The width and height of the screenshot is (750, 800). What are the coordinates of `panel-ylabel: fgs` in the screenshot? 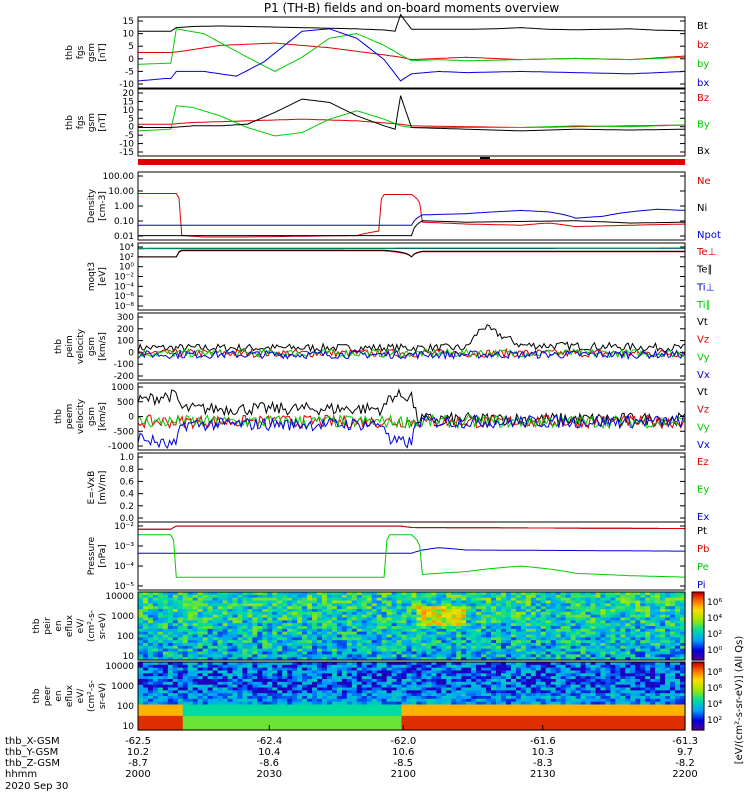 It's located at (81, 122).